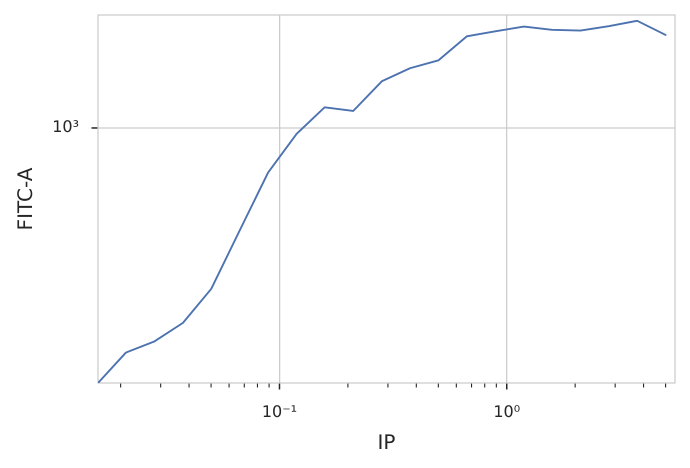 The width and height of the screenshot is (690, 468). What do you see at coordinates (506, 411) in the screenshot?
I see `x-tick-label: 10⁰` at bounding box center [506, 411].